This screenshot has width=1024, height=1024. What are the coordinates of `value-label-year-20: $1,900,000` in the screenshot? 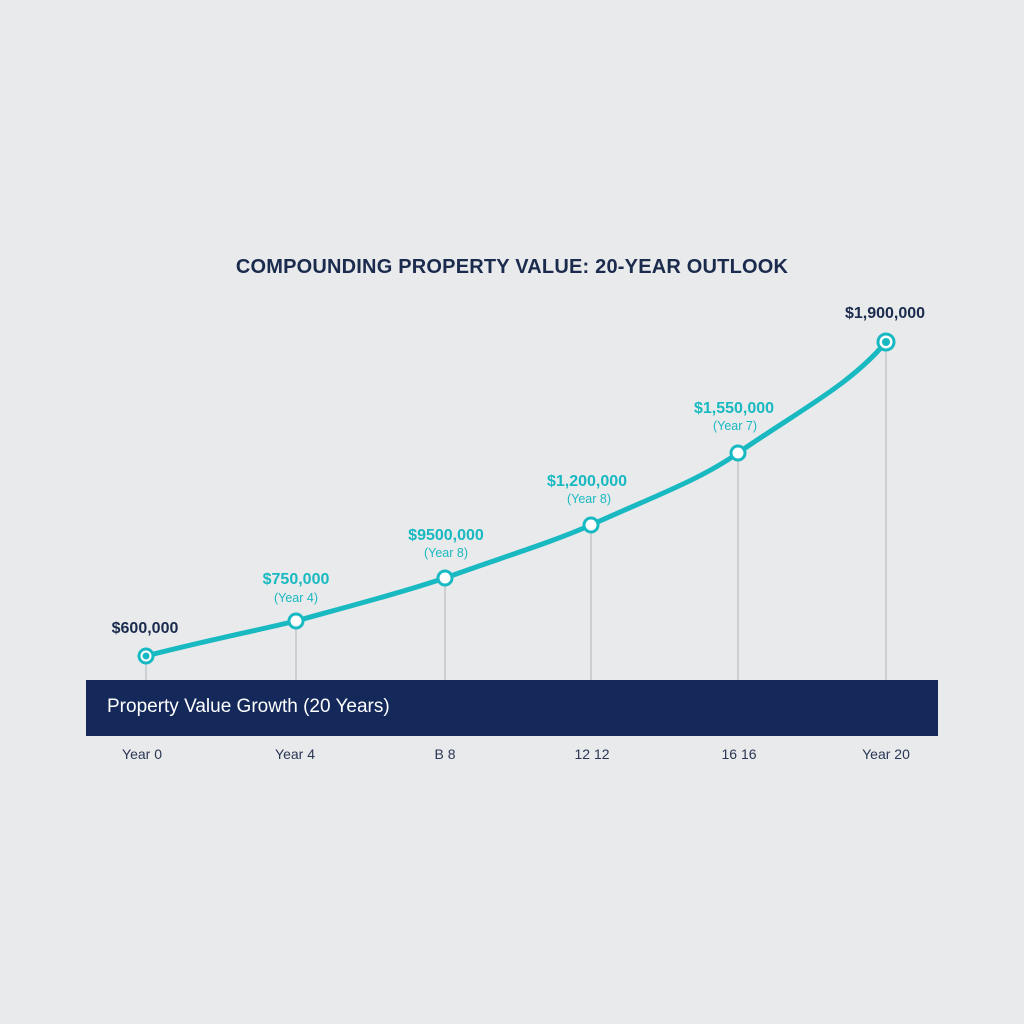 It's located at (885, 313).